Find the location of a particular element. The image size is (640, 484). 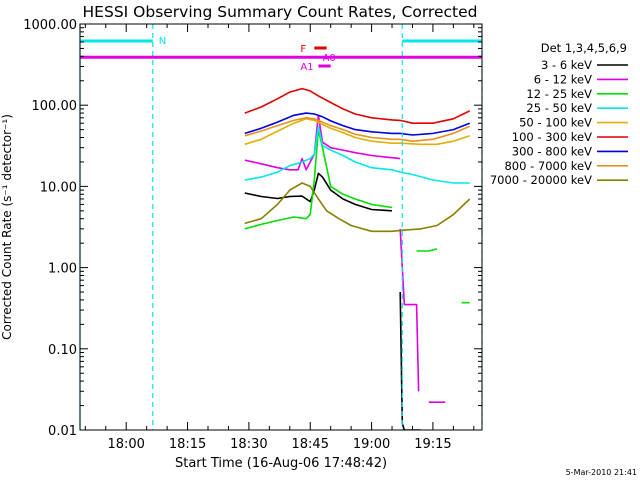

y-tick-label: 1.00 is located at coordinates (62, 269).